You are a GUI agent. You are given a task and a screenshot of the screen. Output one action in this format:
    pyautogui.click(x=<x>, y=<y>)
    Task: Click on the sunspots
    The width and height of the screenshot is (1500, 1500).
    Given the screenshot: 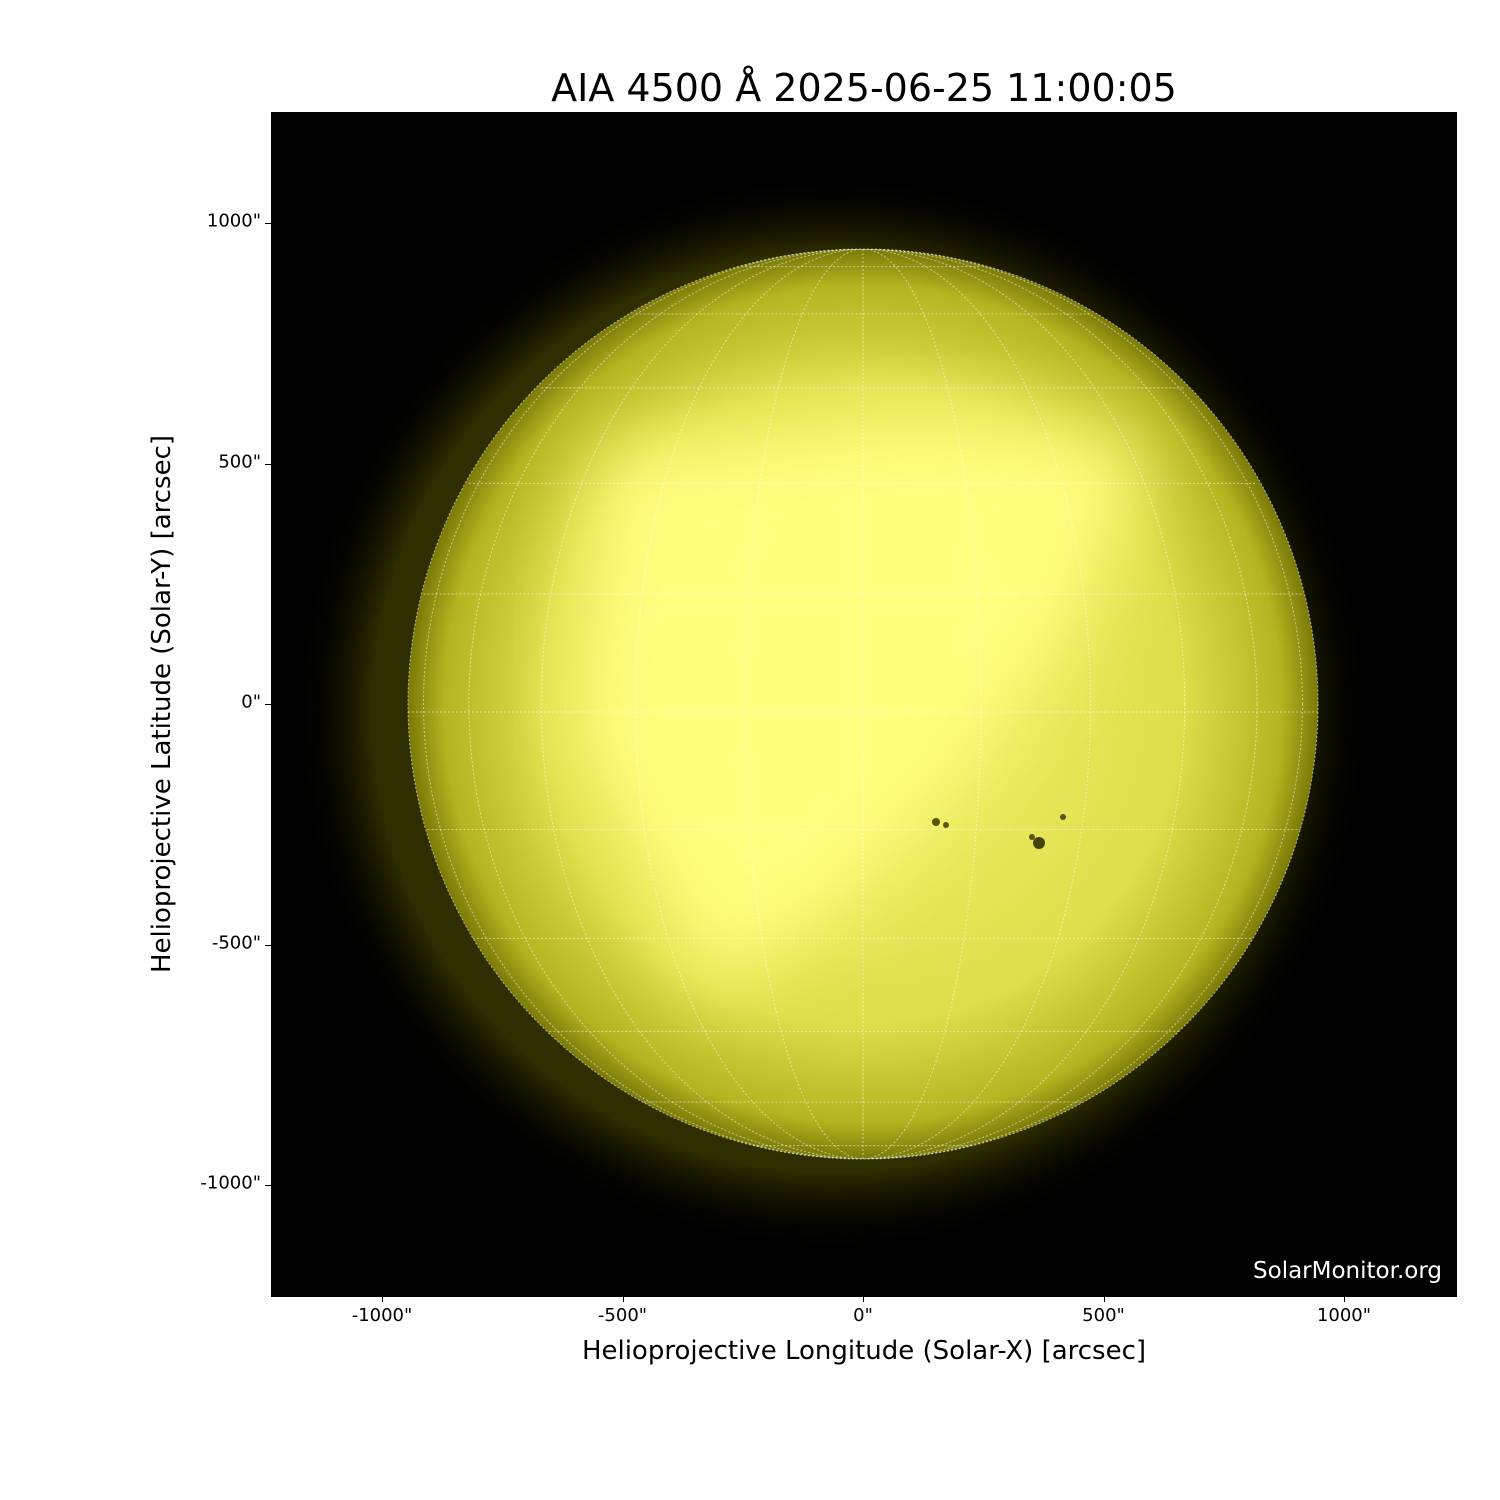 What is the action you would take?
    pyautogui.click(x=999, y=831)
    